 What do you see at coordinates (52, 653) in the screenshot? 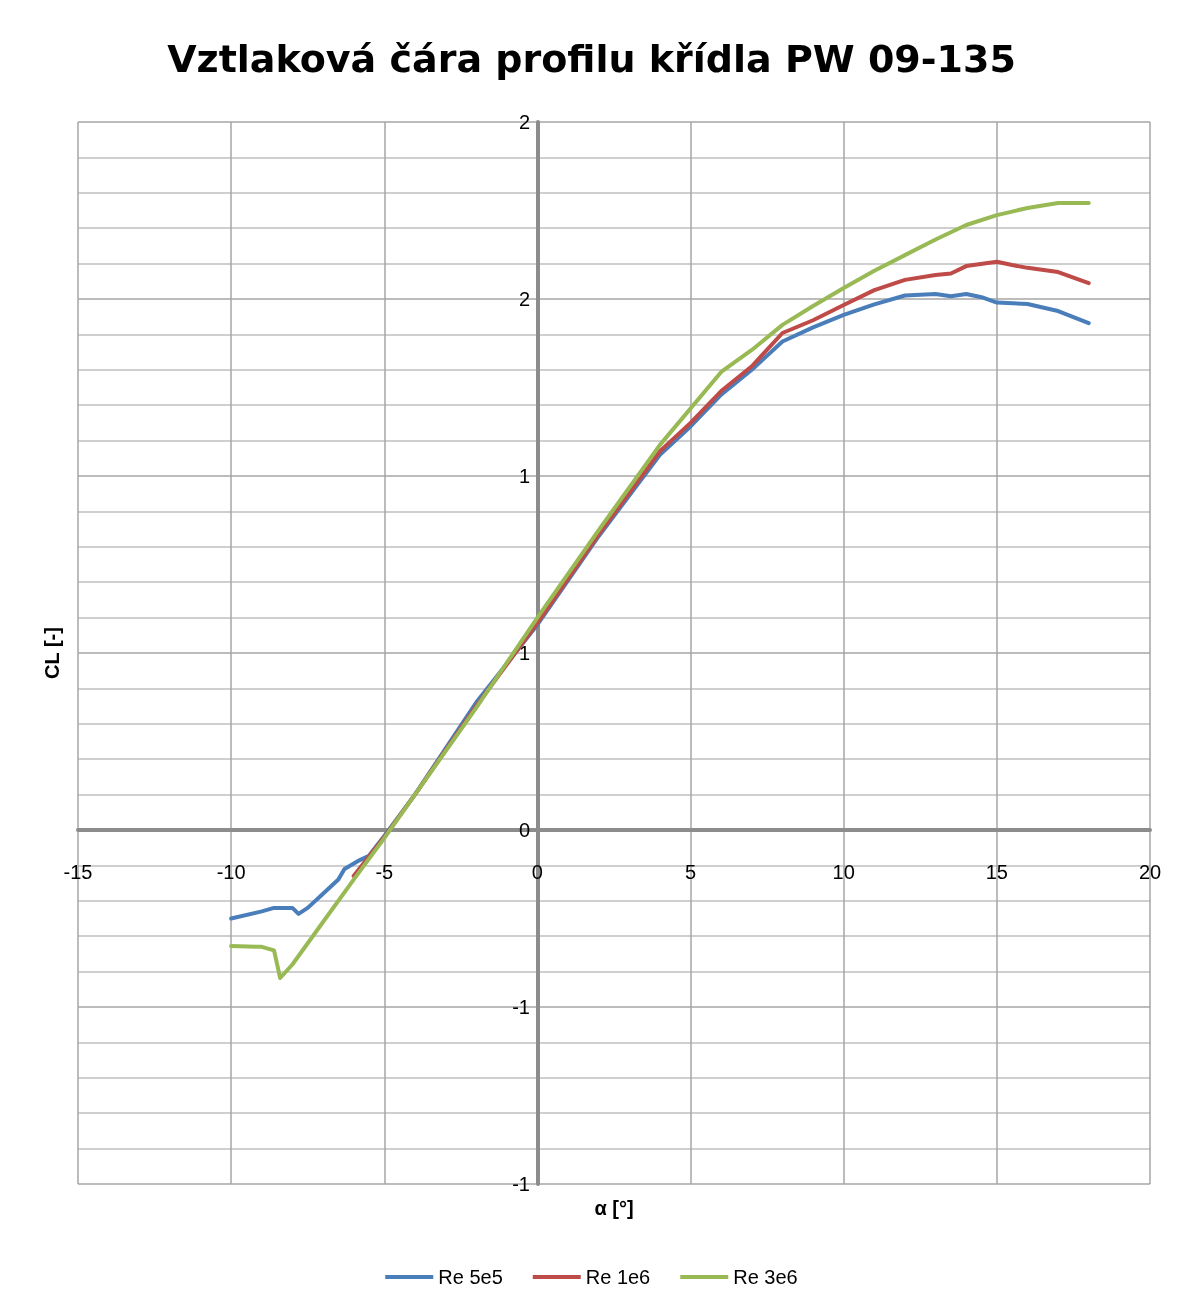
I see `y-axis-title: CL [-]` at bounding box center [52, 653].